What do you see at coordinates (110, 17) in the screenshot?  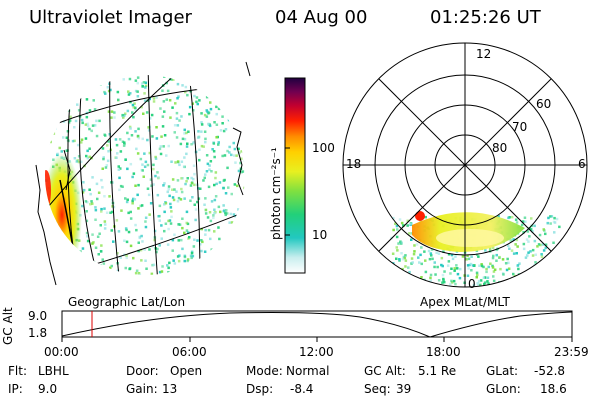 I see `instrument-title: Ultraviolet Imager` at bounding box center [110, 17].